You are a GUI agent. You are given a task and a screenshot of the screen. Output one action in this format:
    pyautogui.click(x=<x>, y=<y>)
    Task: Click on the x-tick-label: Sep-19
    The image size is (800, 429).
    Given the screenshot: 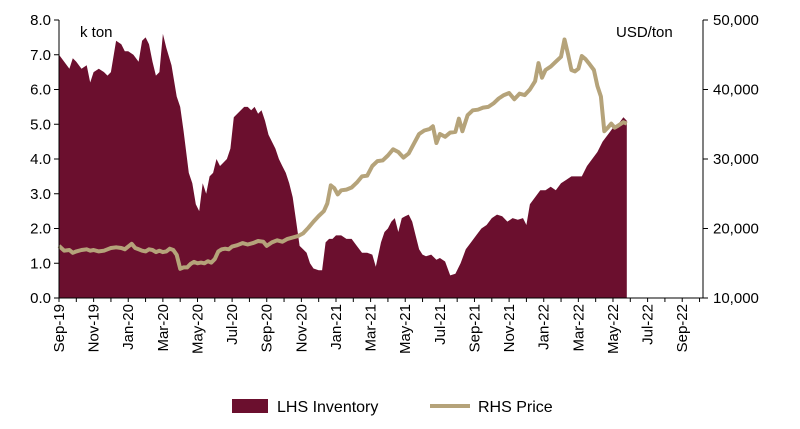 What is the action you would take?
    pyautogui.click(x=59, y=328)
    